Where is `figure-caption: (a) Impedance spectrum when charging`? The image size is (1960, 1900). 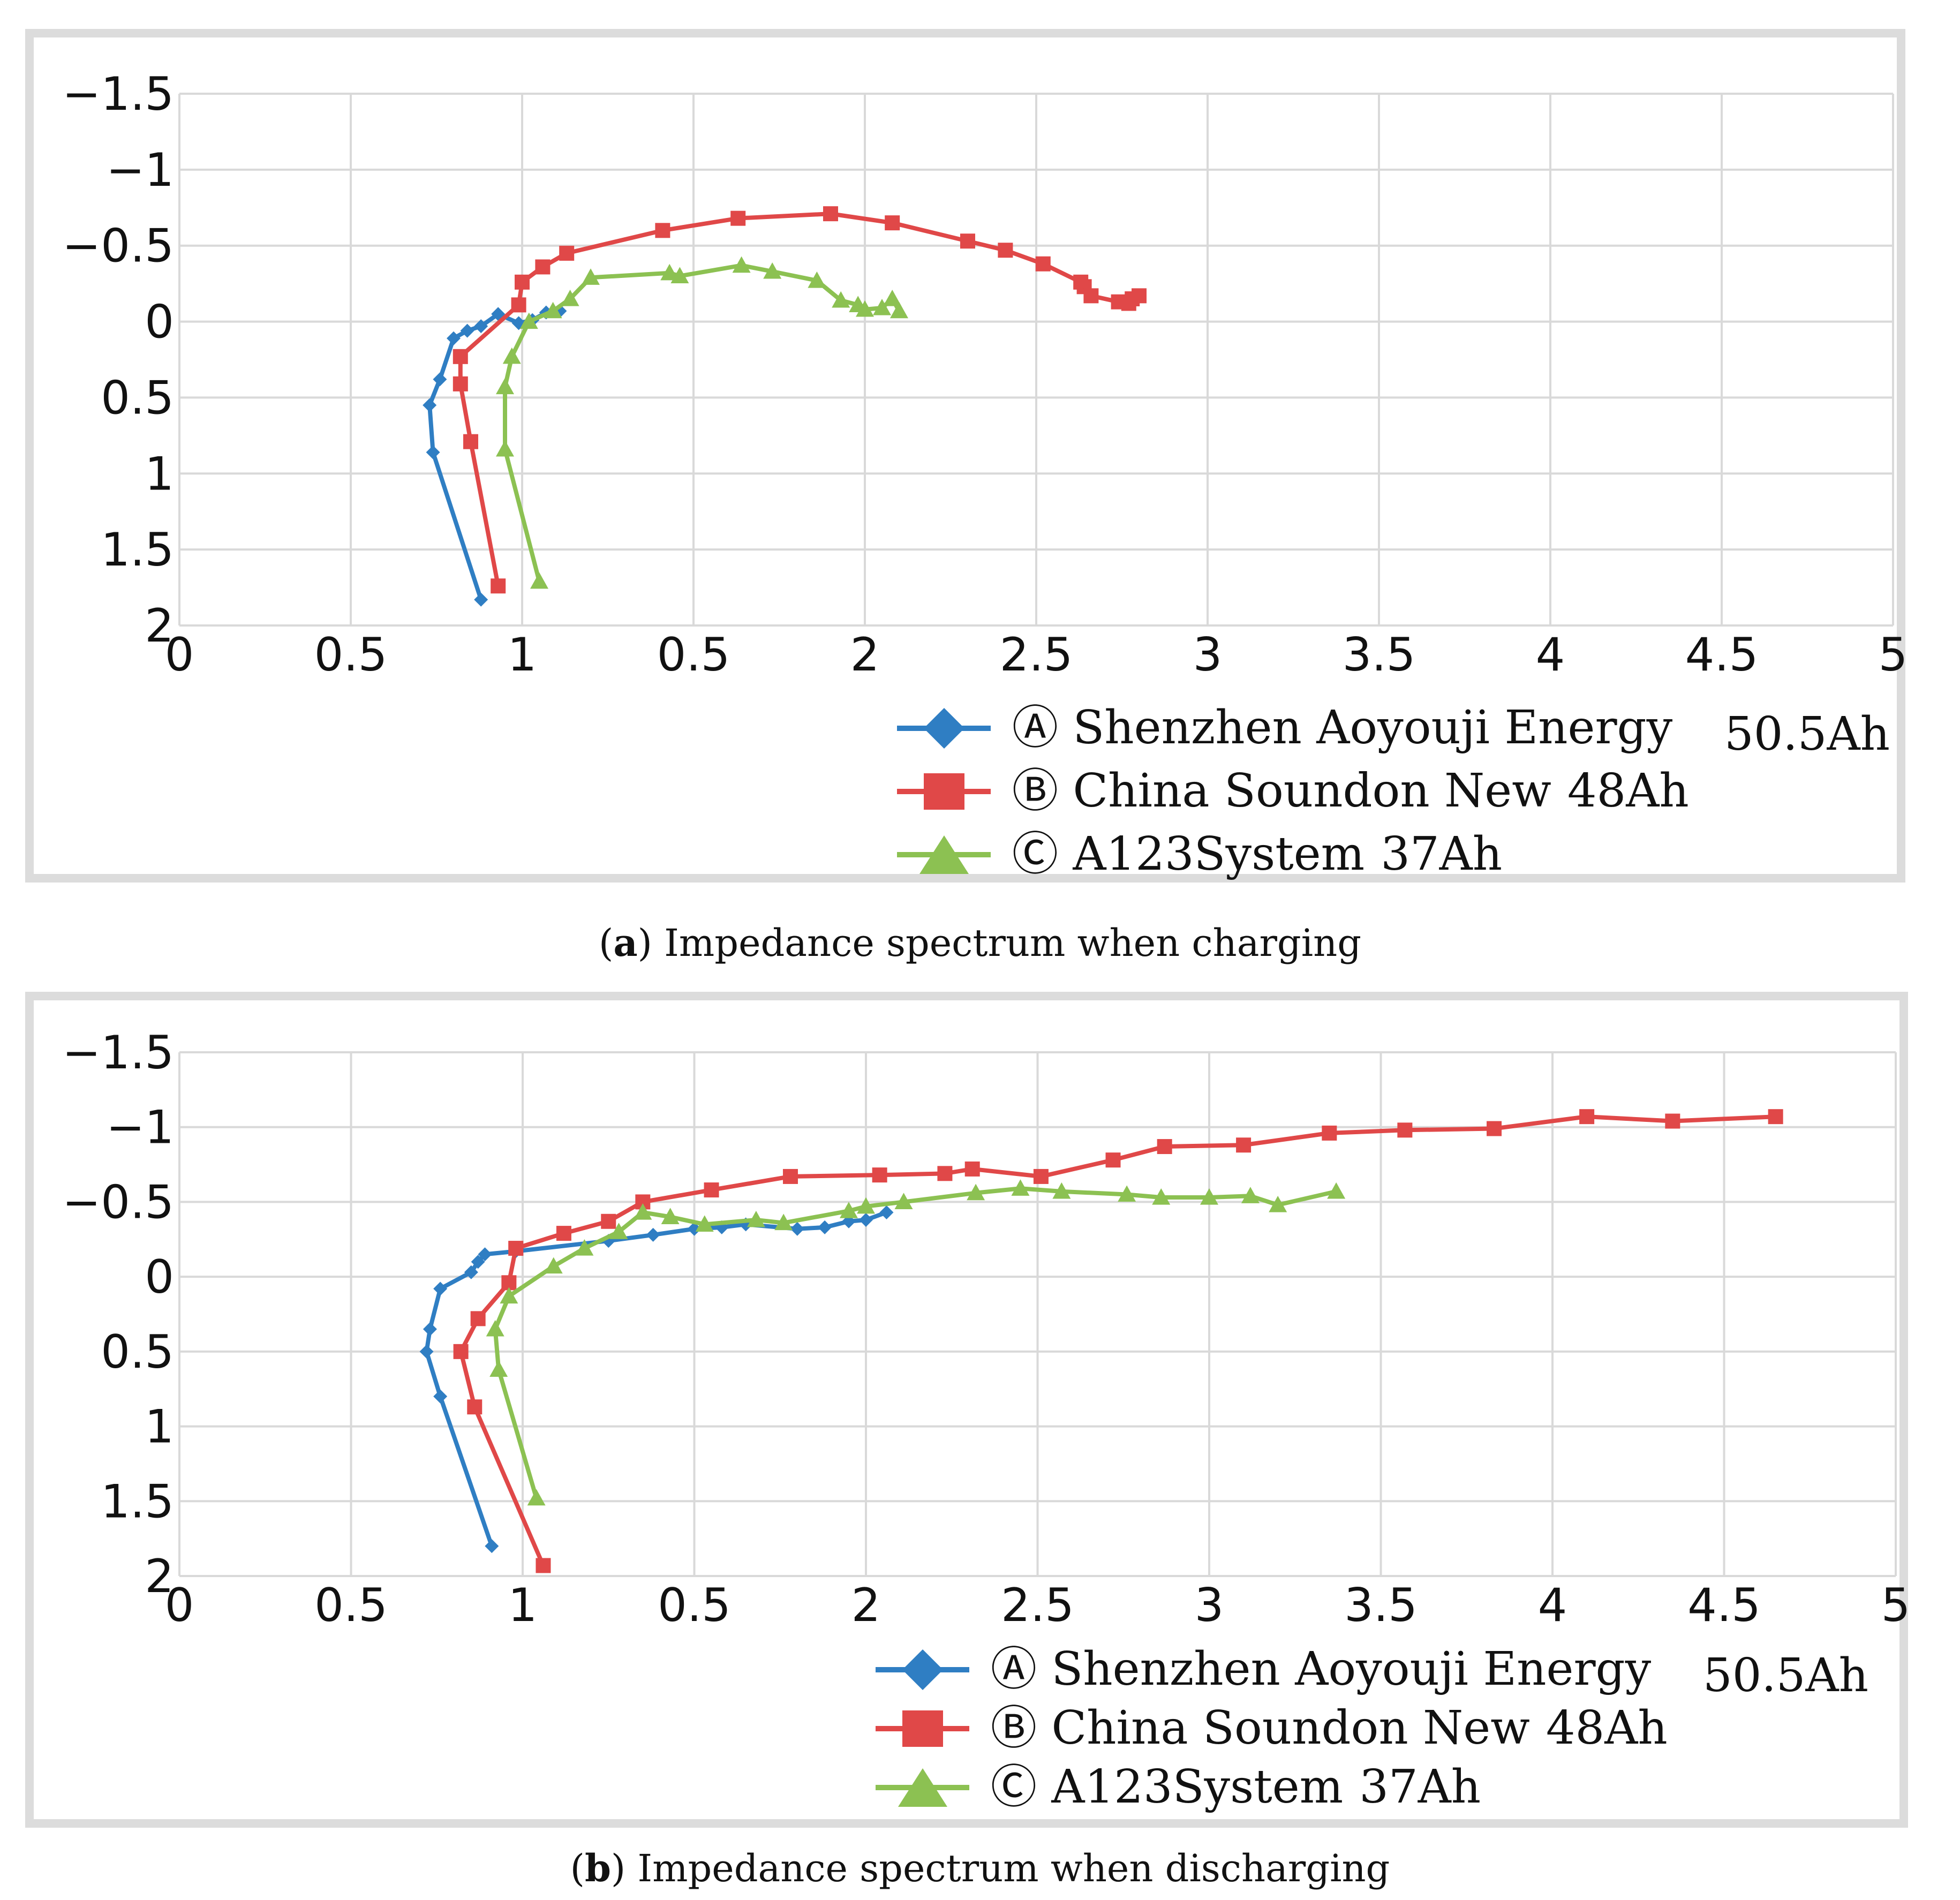 figure-caption: (a) Impedance spectrum when charging is located at coordinates (980, 943).